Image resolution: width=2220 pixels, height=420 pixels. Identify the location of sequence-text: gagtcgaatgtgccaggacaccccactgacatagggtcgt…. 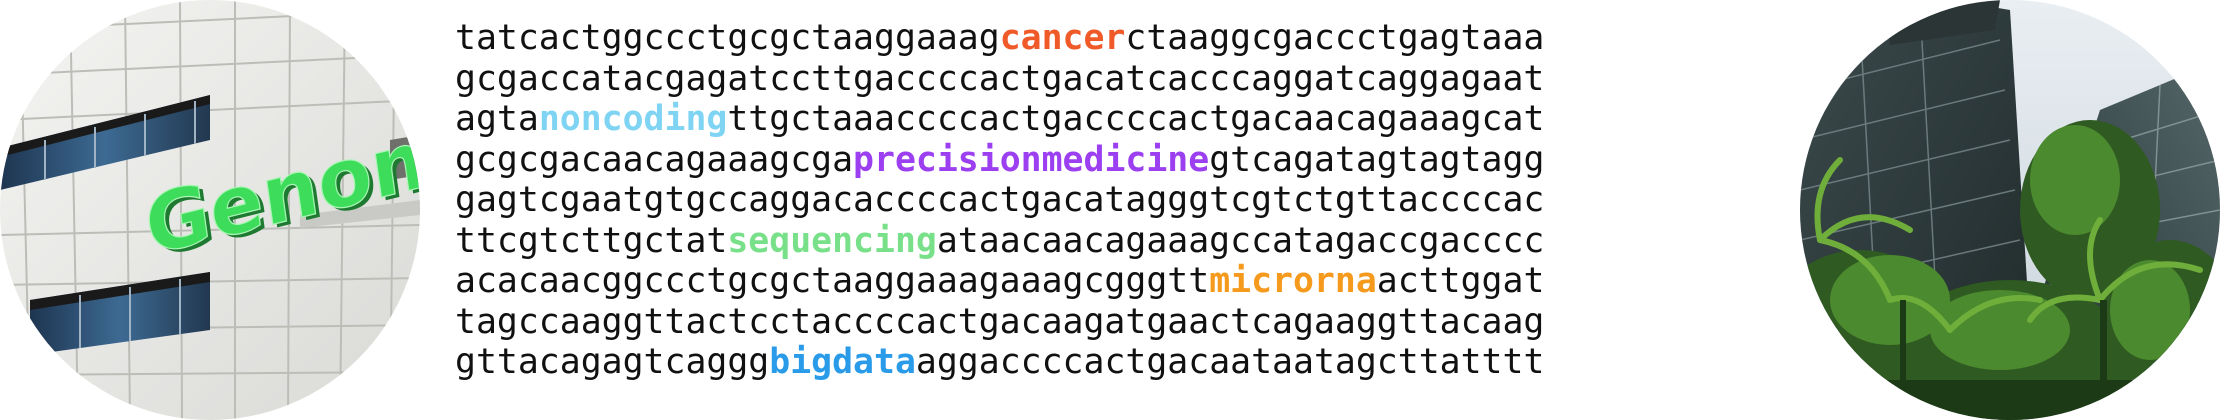
(1000, 200).